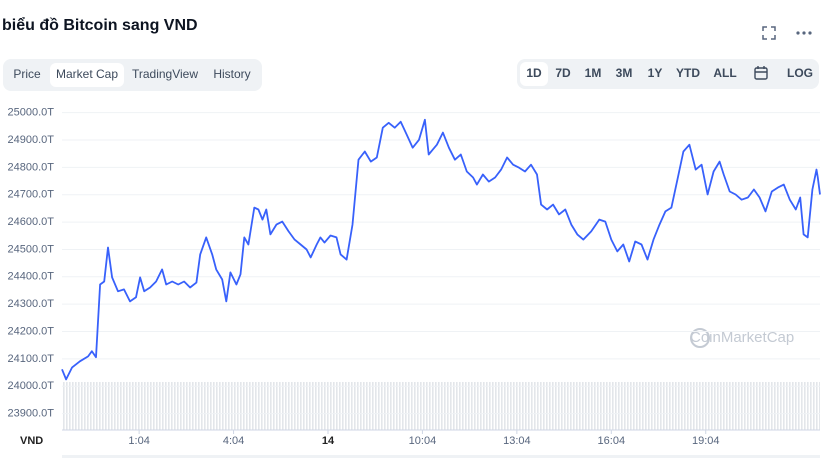  What do you see at coordinates (700, 338) in the screenshot?
I see `watermark-logo` at bounding box center [700, 338].